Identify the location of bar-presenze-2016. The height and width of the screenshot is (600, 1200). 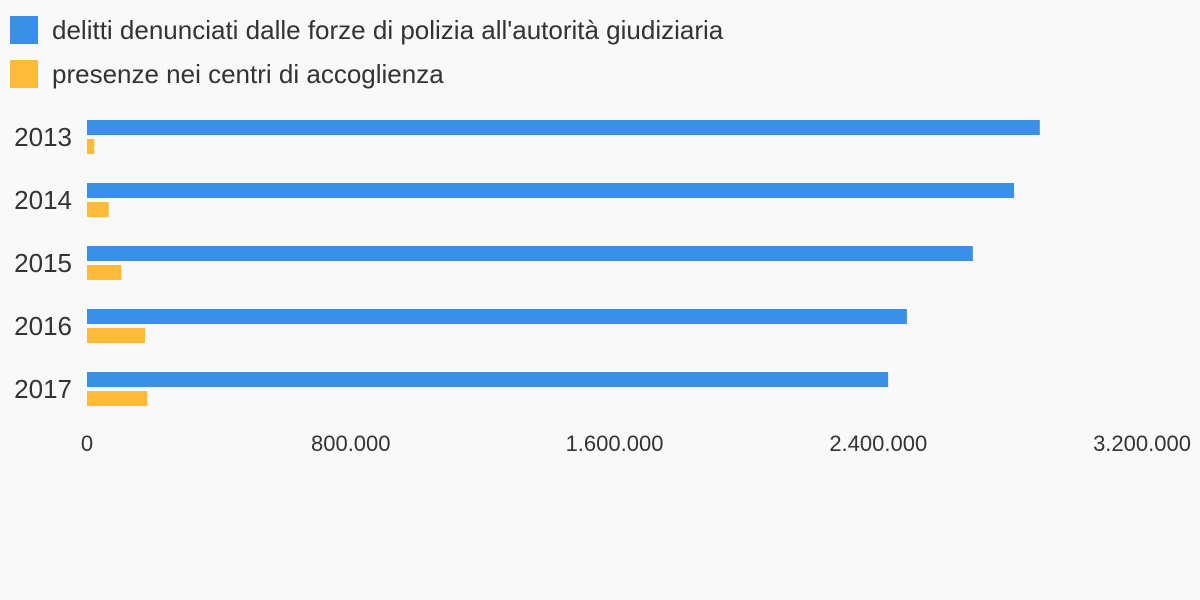
(116, 335).